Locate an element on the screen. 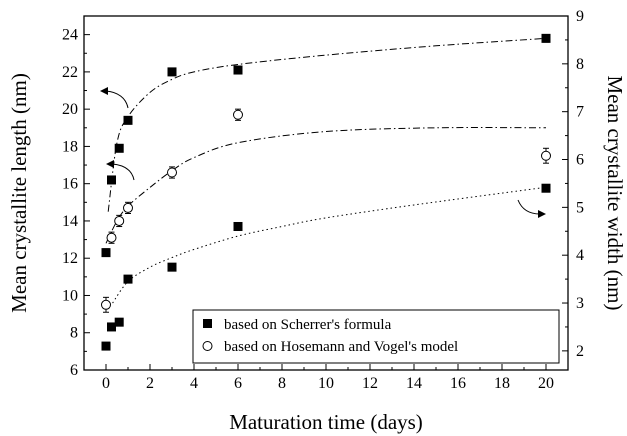  y-axis-left-title: Mean crystallite length (nm) is located at coordinates (19, 193).